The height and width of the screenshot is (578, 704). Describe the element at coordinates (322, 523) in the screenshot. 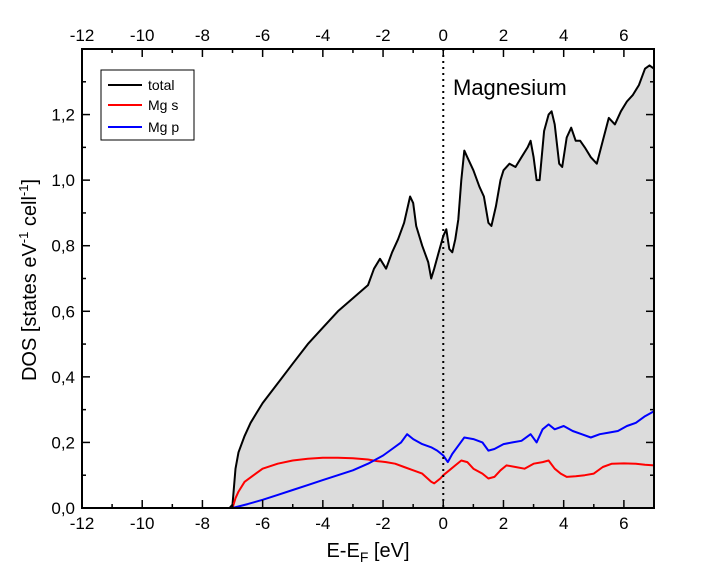

I see `x-tick-label-bottom: -4` at that location.